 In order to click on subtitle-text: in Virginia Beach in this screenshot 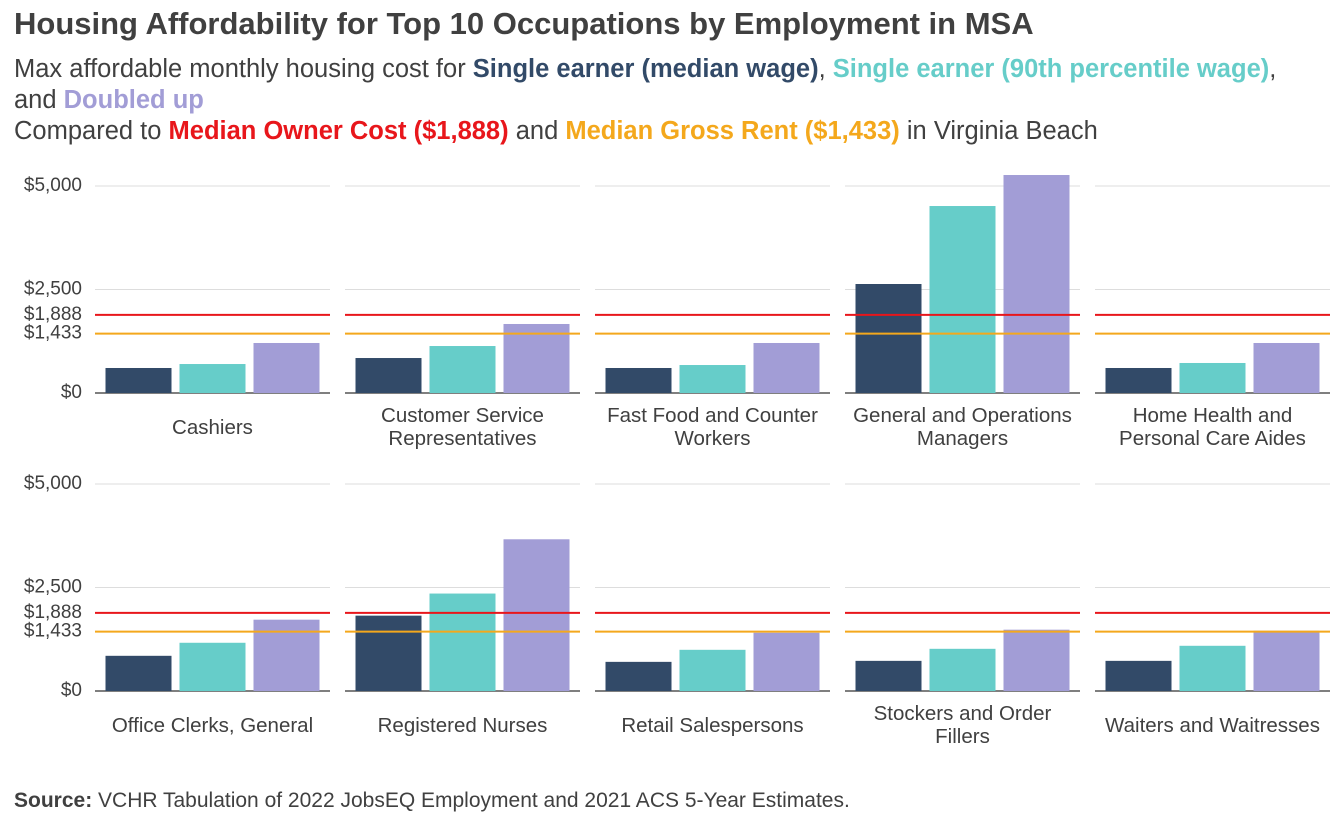, I will do `click(1002, 131)`.